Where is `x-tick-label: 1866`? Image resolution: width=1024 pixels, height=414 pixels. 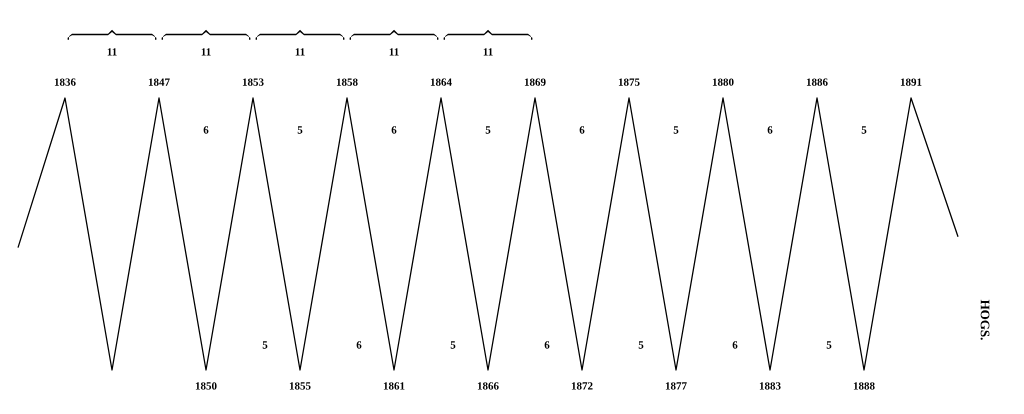 x-tick-label: 1866 is located at coordinates (488, 386).